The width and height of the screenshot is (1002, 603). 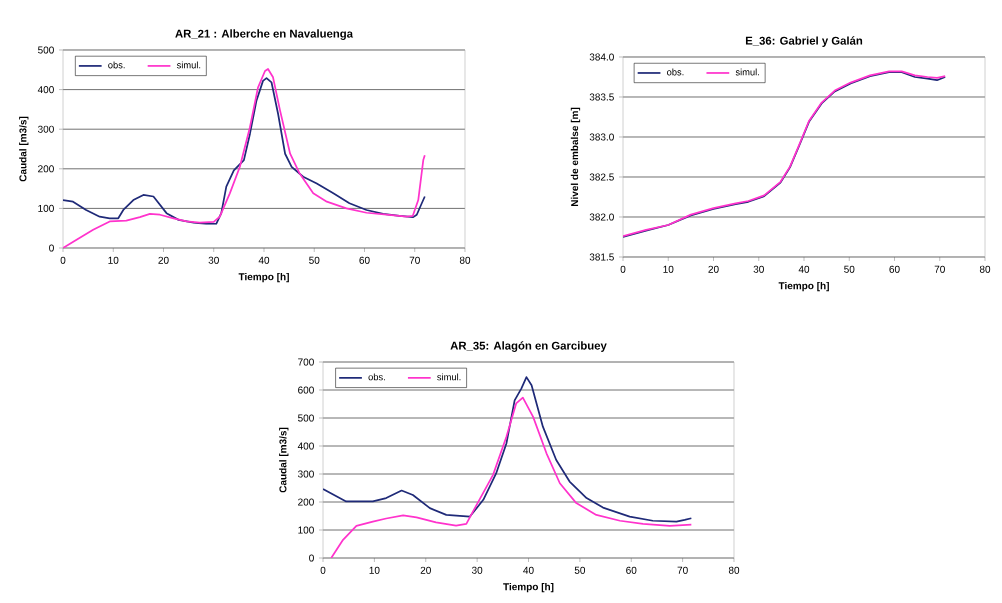 I want to click on y-tick-label: 600, so click(x=306, y=390).